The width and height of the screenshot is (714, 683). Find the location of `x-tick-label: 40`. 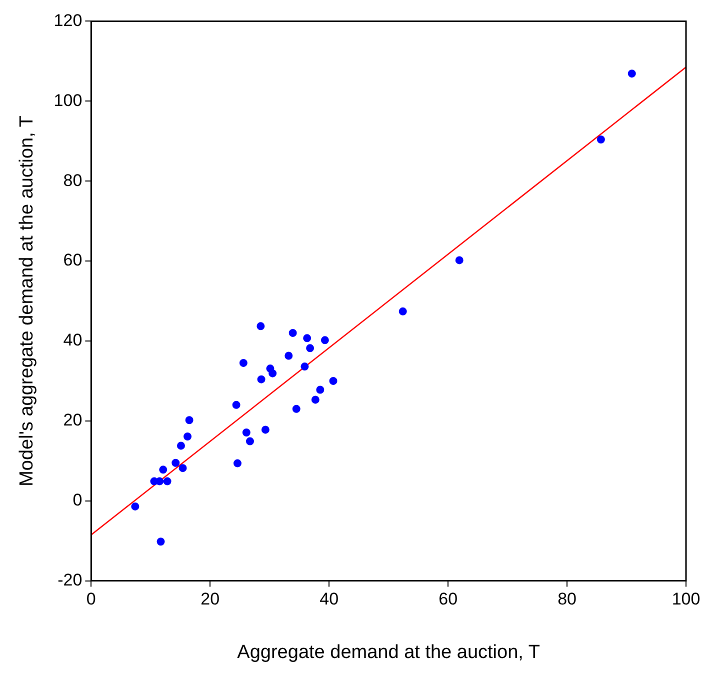

x-tick-label: 40 is located at coordinates (329, 599).